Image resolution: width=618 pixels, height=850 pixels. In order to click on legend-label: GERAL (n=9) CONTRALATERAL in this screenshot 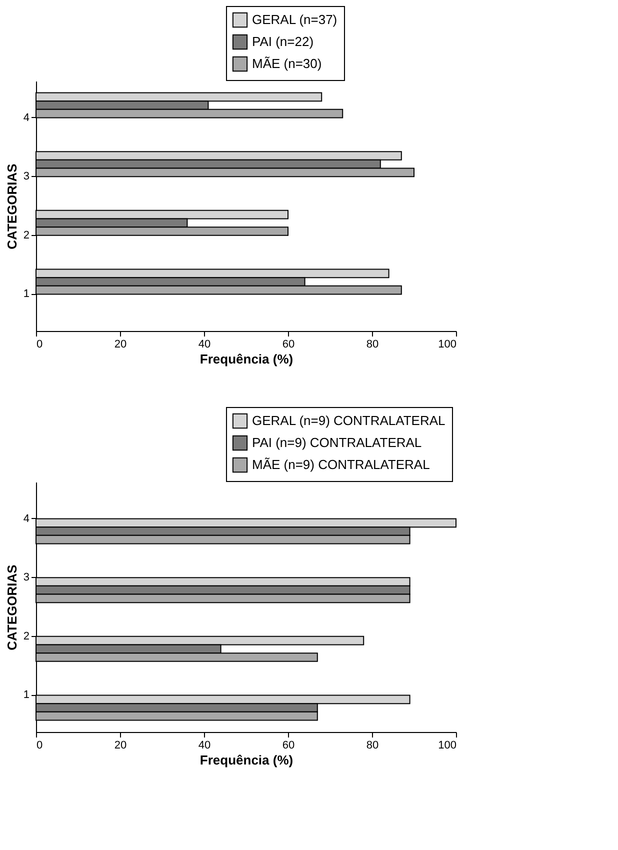, I will do `click(349, 420)`.